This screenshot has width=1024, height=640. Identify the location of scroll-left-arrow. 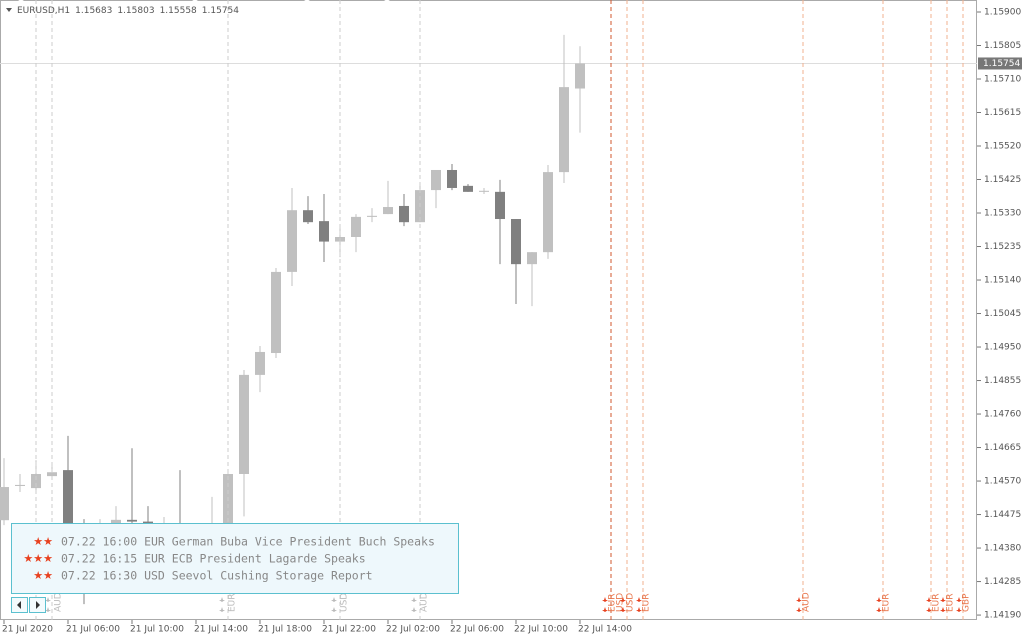
(19, 605).